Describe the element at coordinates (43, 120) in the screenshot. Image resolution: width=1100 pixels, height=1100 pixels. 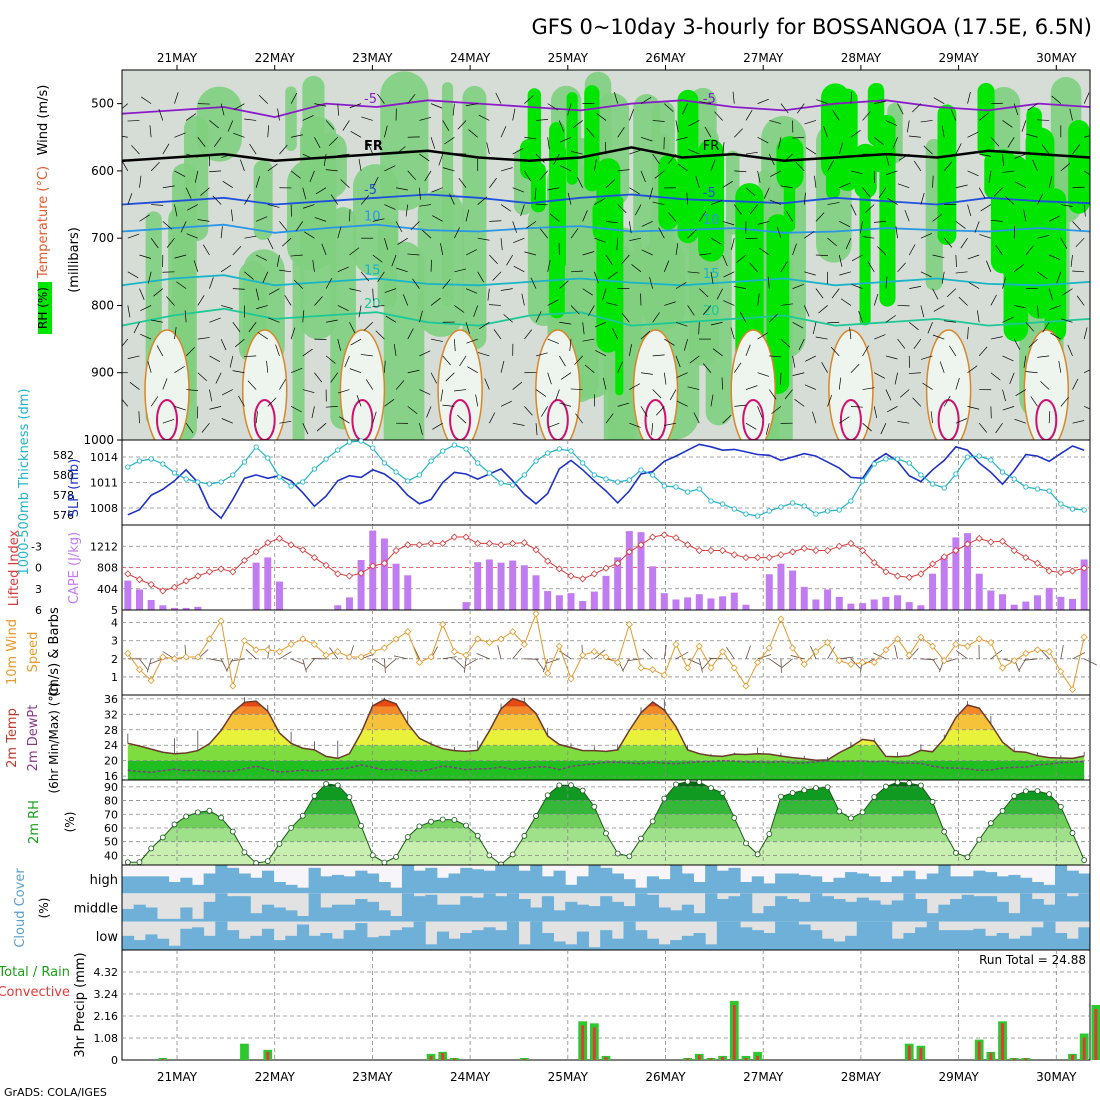
I see `wind-legend-label: Wind (m/s)` at that location.